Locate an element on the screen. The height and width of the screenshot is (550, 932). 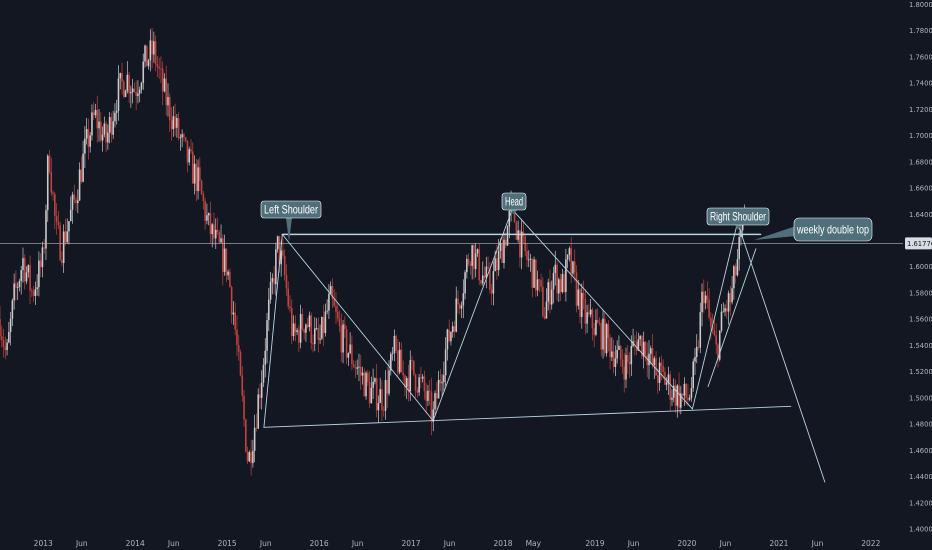
y-tick-label: 1.44000 is located at coordinates (920, 477).